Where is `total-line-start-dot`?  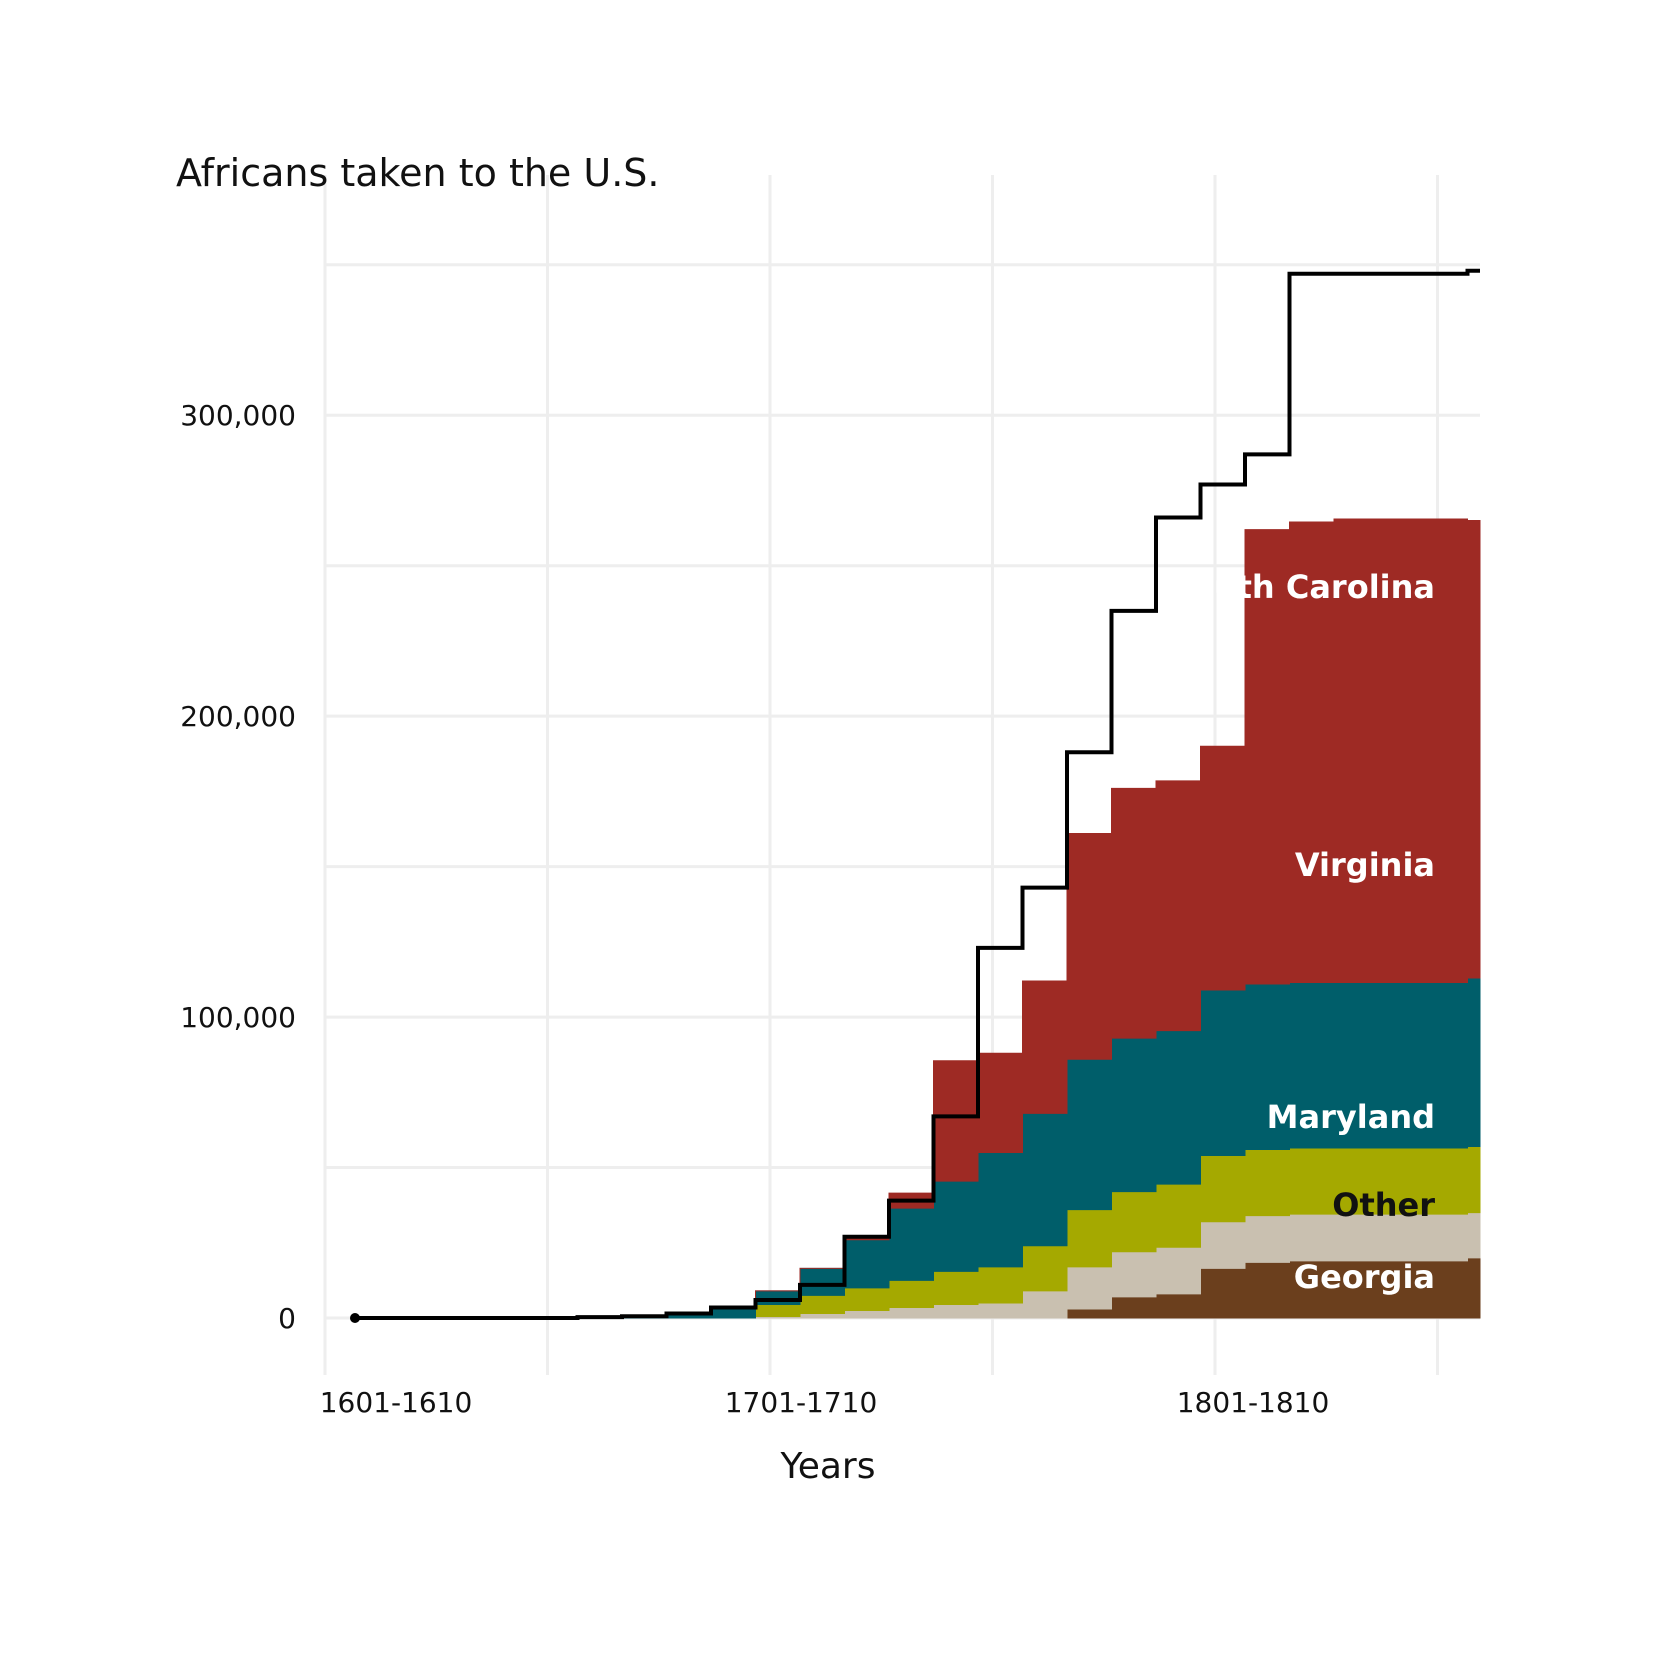 total-line-start-dot is located at coordinates (355, 1318).